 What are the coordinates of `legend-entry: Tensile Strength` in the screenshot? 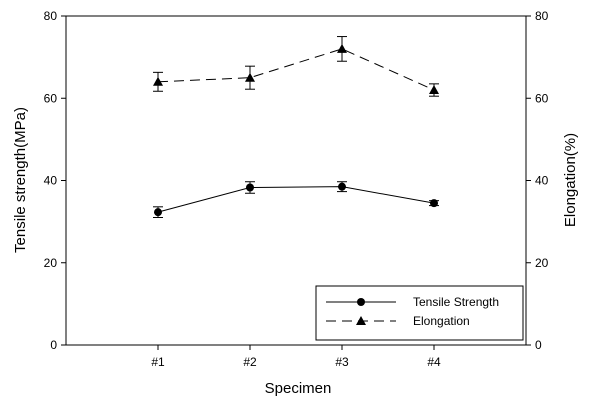 It's located at (412, 302).